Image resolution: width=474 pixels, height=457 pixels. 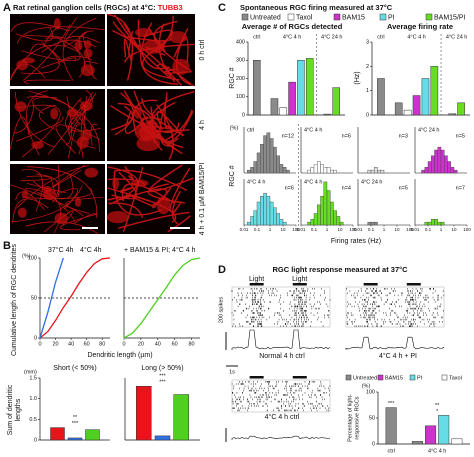 What do you see at coordinates (437, 412) in the screenshot?
I see `significance: *` at bounding box center [437, 412].